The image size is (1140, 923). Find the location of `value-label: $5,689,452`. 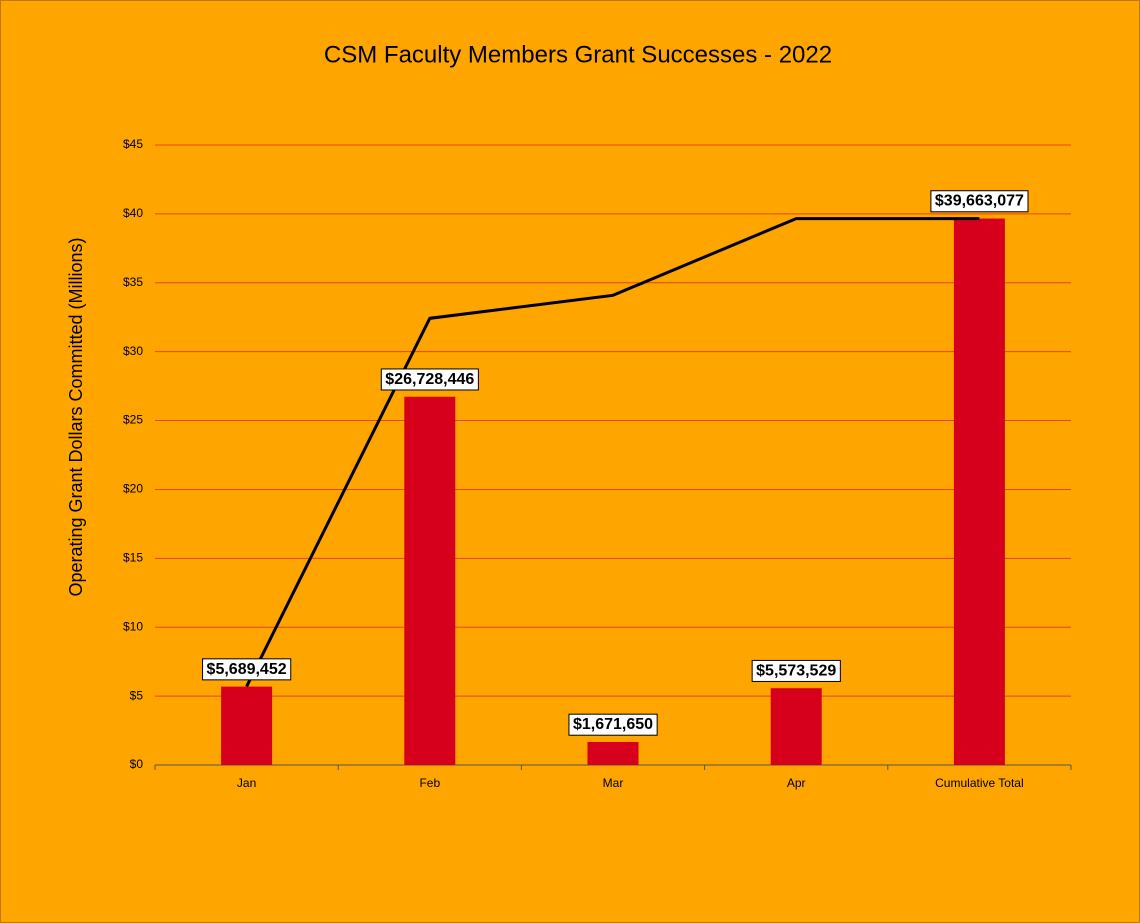

value-label: $5,689,452 is located at coordinates (247, 669).